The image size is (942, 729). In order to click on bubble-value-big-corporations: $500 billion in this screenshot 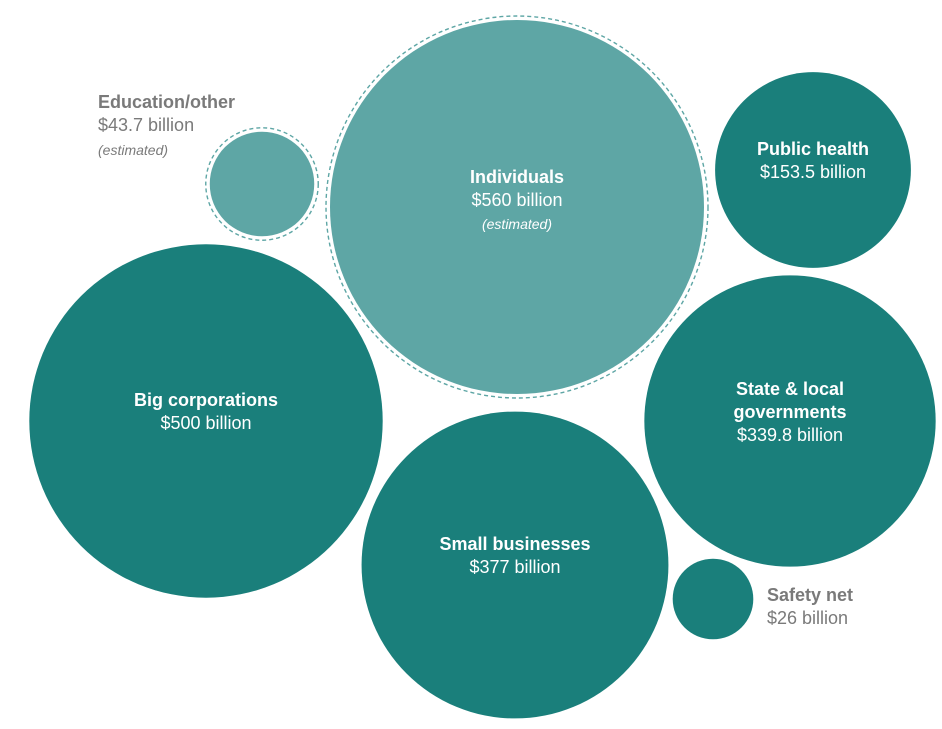, I will do `click(205, 423)`.